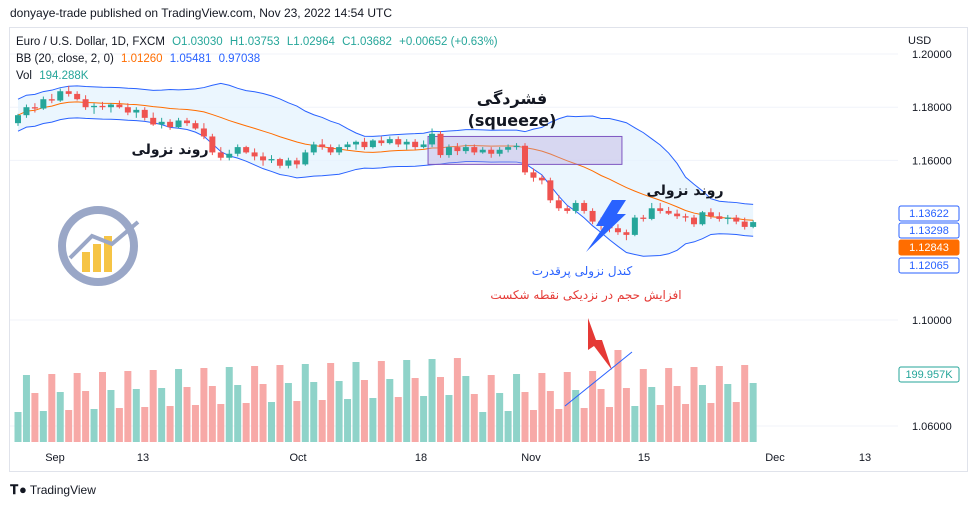  I want to click on vol-label: Vol, so click(24, 76).